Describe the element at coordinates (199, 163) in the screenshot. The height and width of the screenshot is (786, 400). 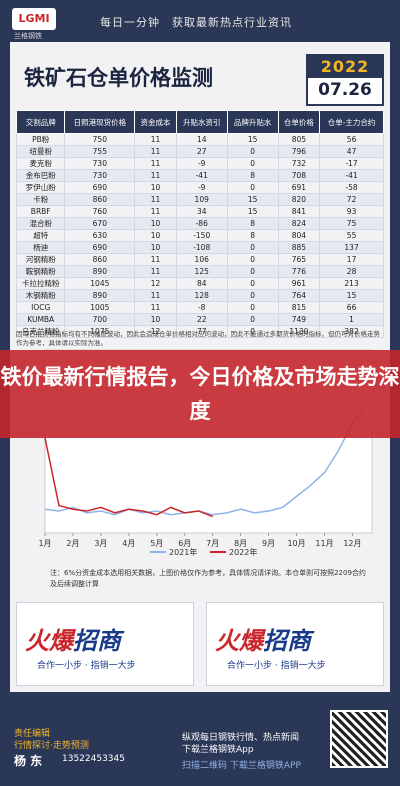
I see `table-row: 麦克粉 730 11 -9 0 732 -17` at that location.